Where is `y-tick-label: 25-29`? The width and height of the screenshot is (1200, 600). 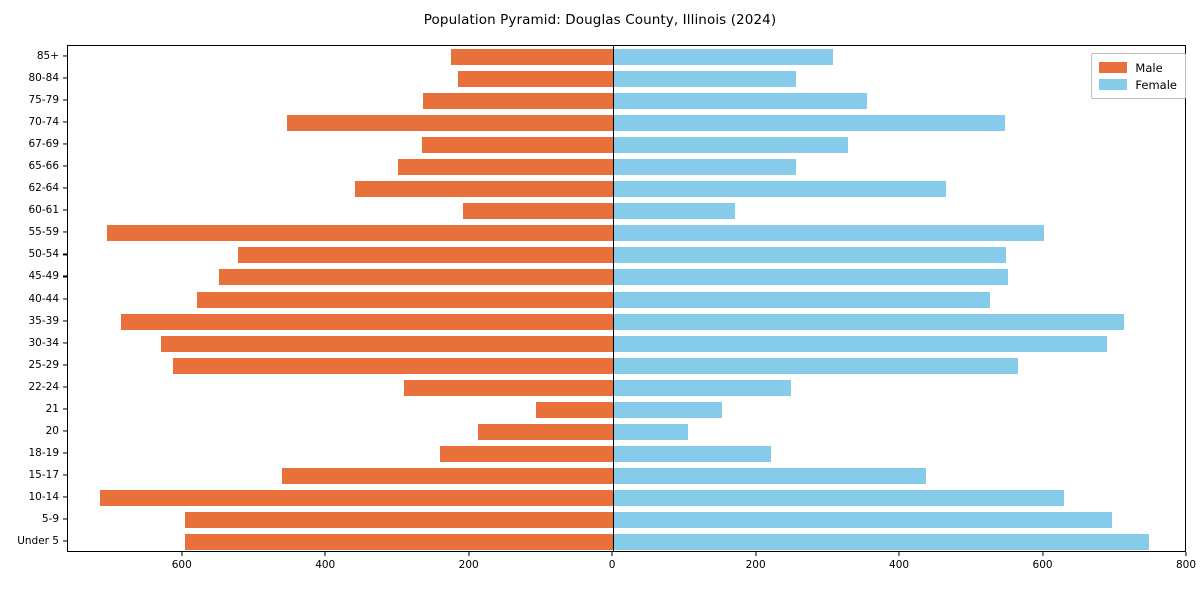
y-tick-label: 25-29 is located at coordinates (43, 364).